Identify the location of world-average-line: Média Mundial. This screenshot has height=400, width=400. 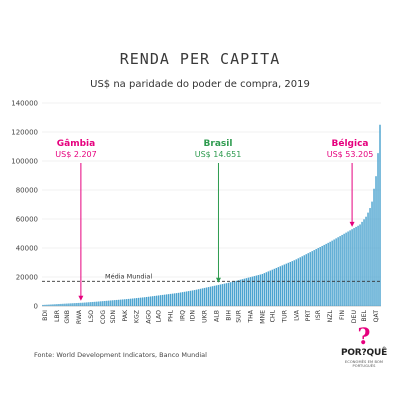
(211, 277).